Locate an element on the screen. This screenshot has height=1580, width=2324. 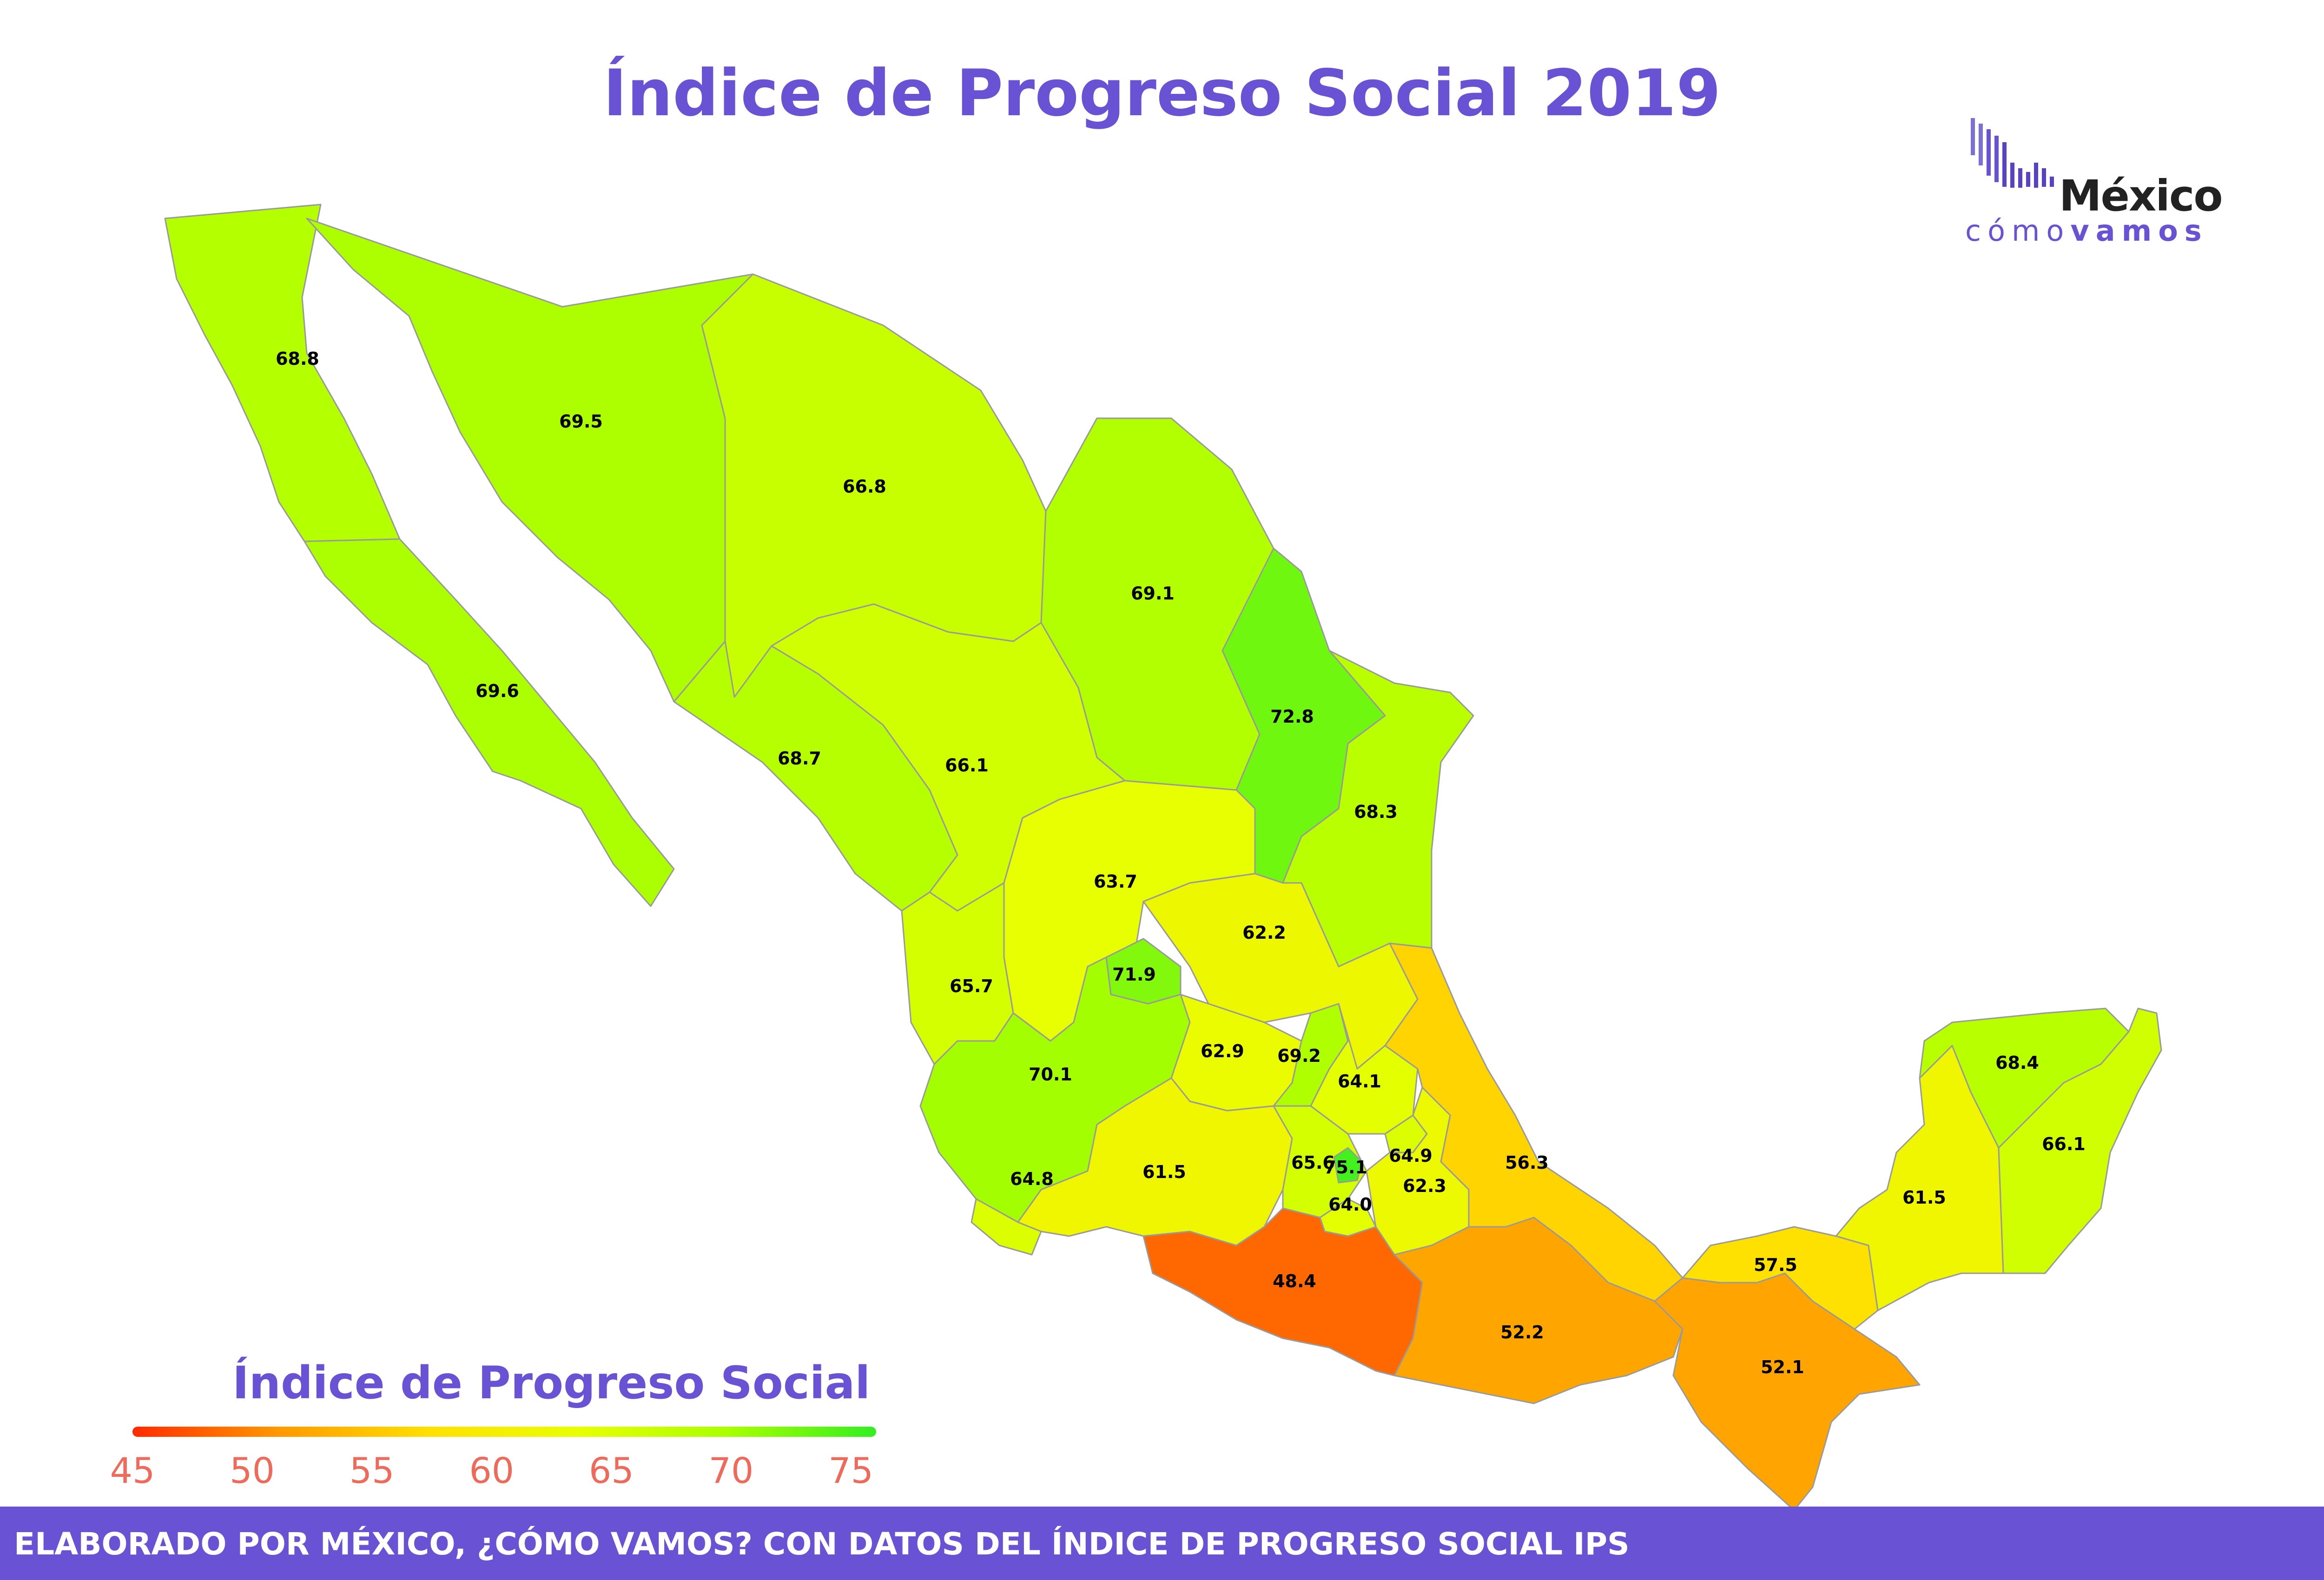
label-nuevo-leon: 72.8 is located at coordinates (1292, 716).